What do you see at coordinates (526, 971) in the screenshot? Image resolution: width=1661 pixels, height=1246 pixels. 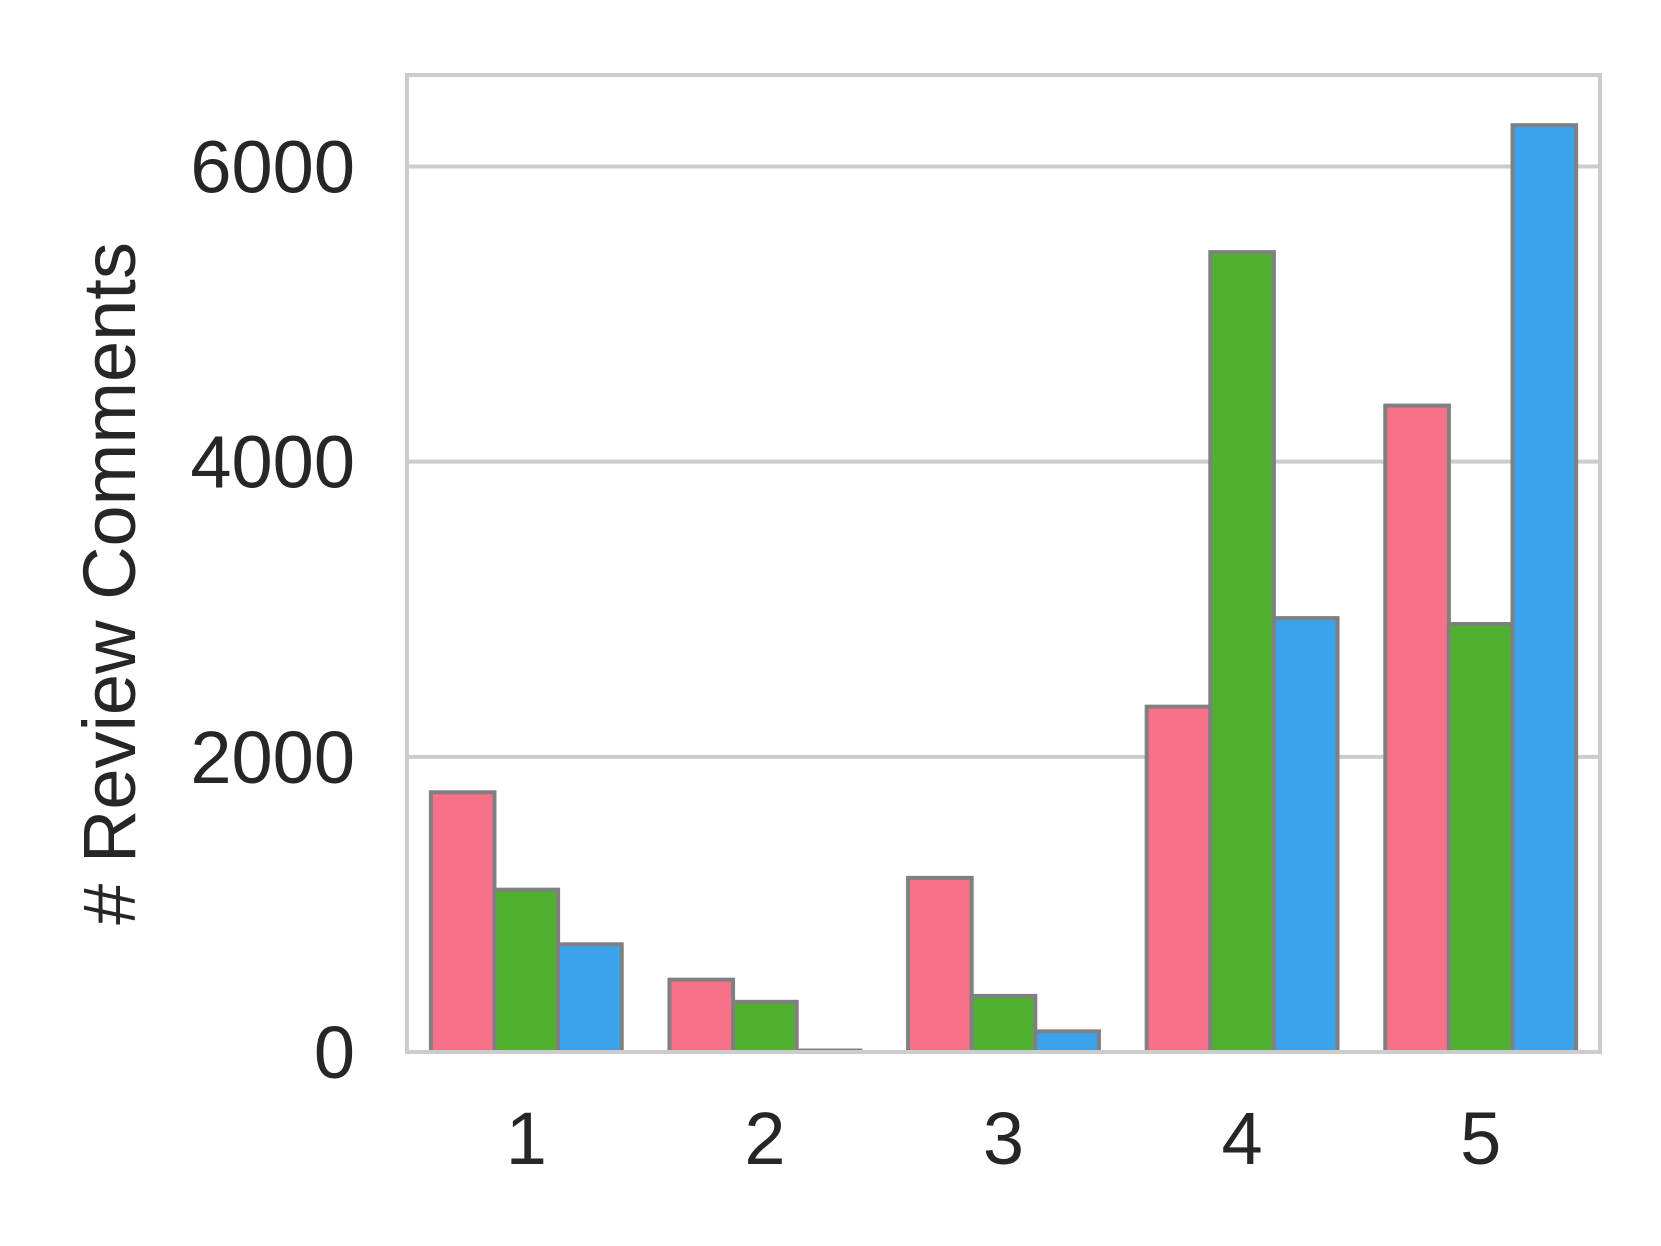 I see `bar-cat1-series2` at bounding box center [526, 971].